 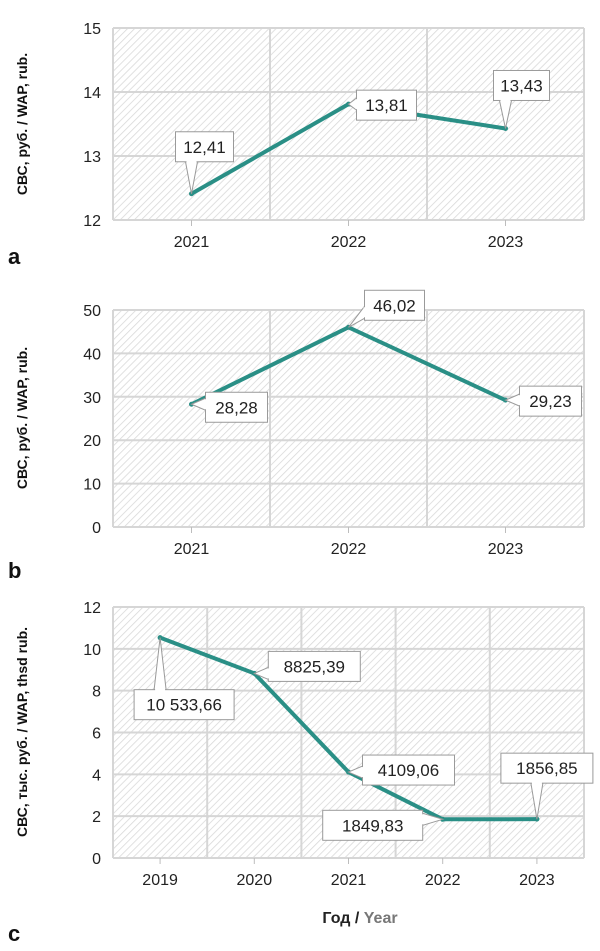 I want to click on data-label-text: 12,41, so click(x=204, y=147).